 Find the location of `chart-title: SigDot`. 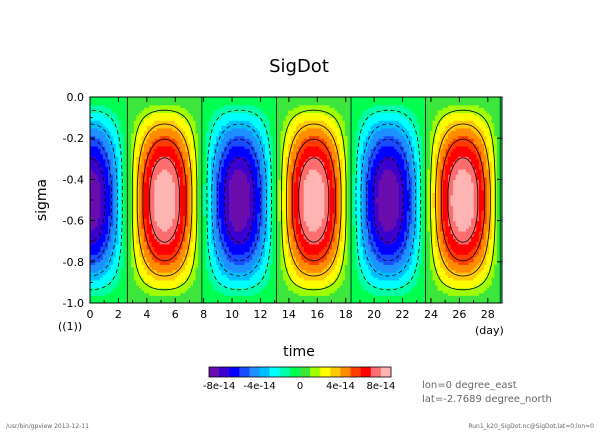

chart-title: SigDot is located at coordinates (299, 66).